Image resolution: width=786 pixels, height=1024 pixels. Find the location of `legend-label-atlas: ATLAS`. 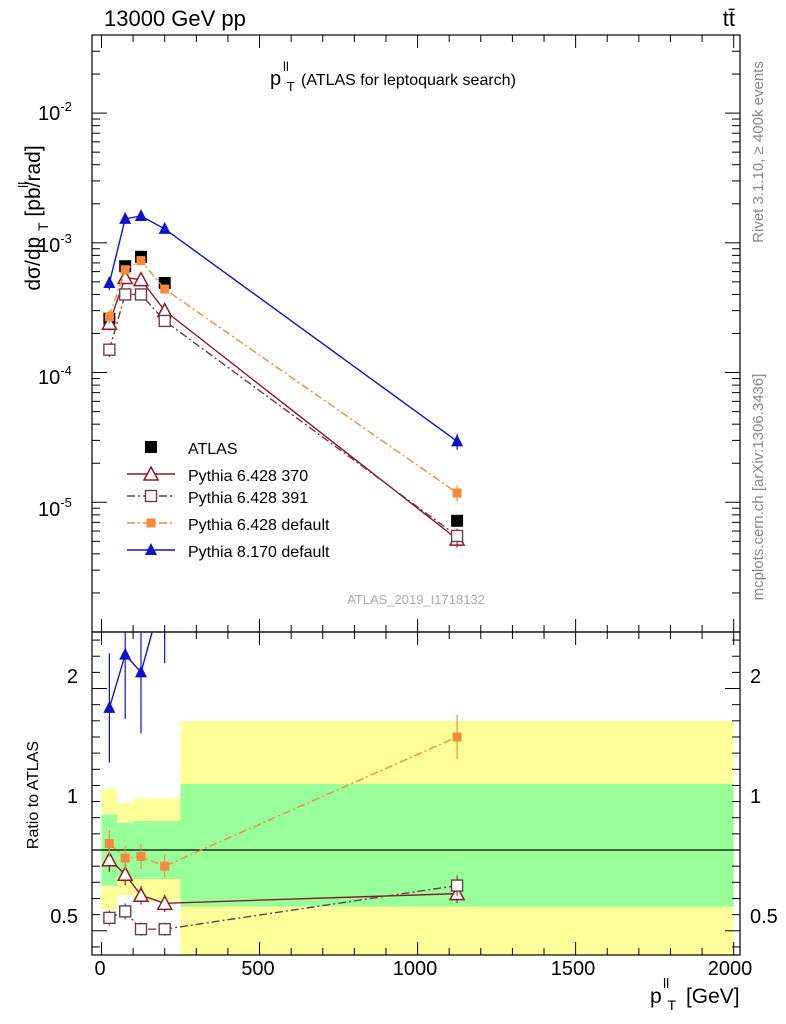

legend-label-atlas: ATLAS is located at coordinates (213, 449).